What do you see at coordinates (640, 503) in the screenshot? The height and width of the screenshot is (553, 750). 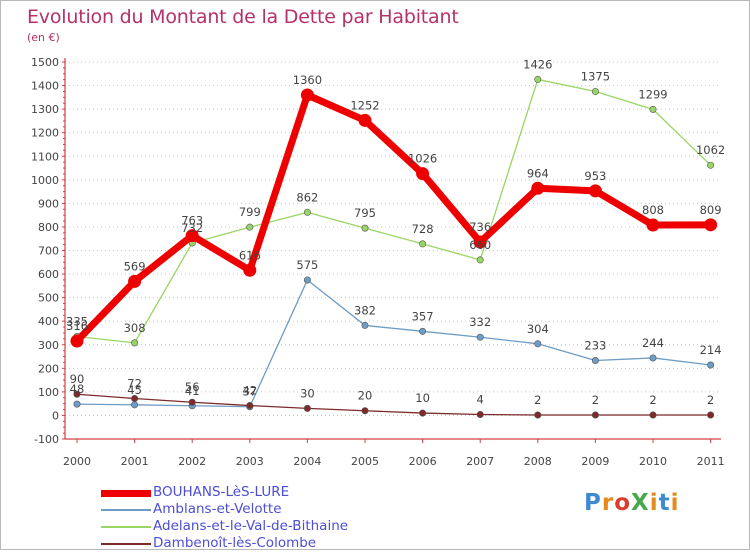 I see `logo-letter: X` at bounding box center [640, 503].